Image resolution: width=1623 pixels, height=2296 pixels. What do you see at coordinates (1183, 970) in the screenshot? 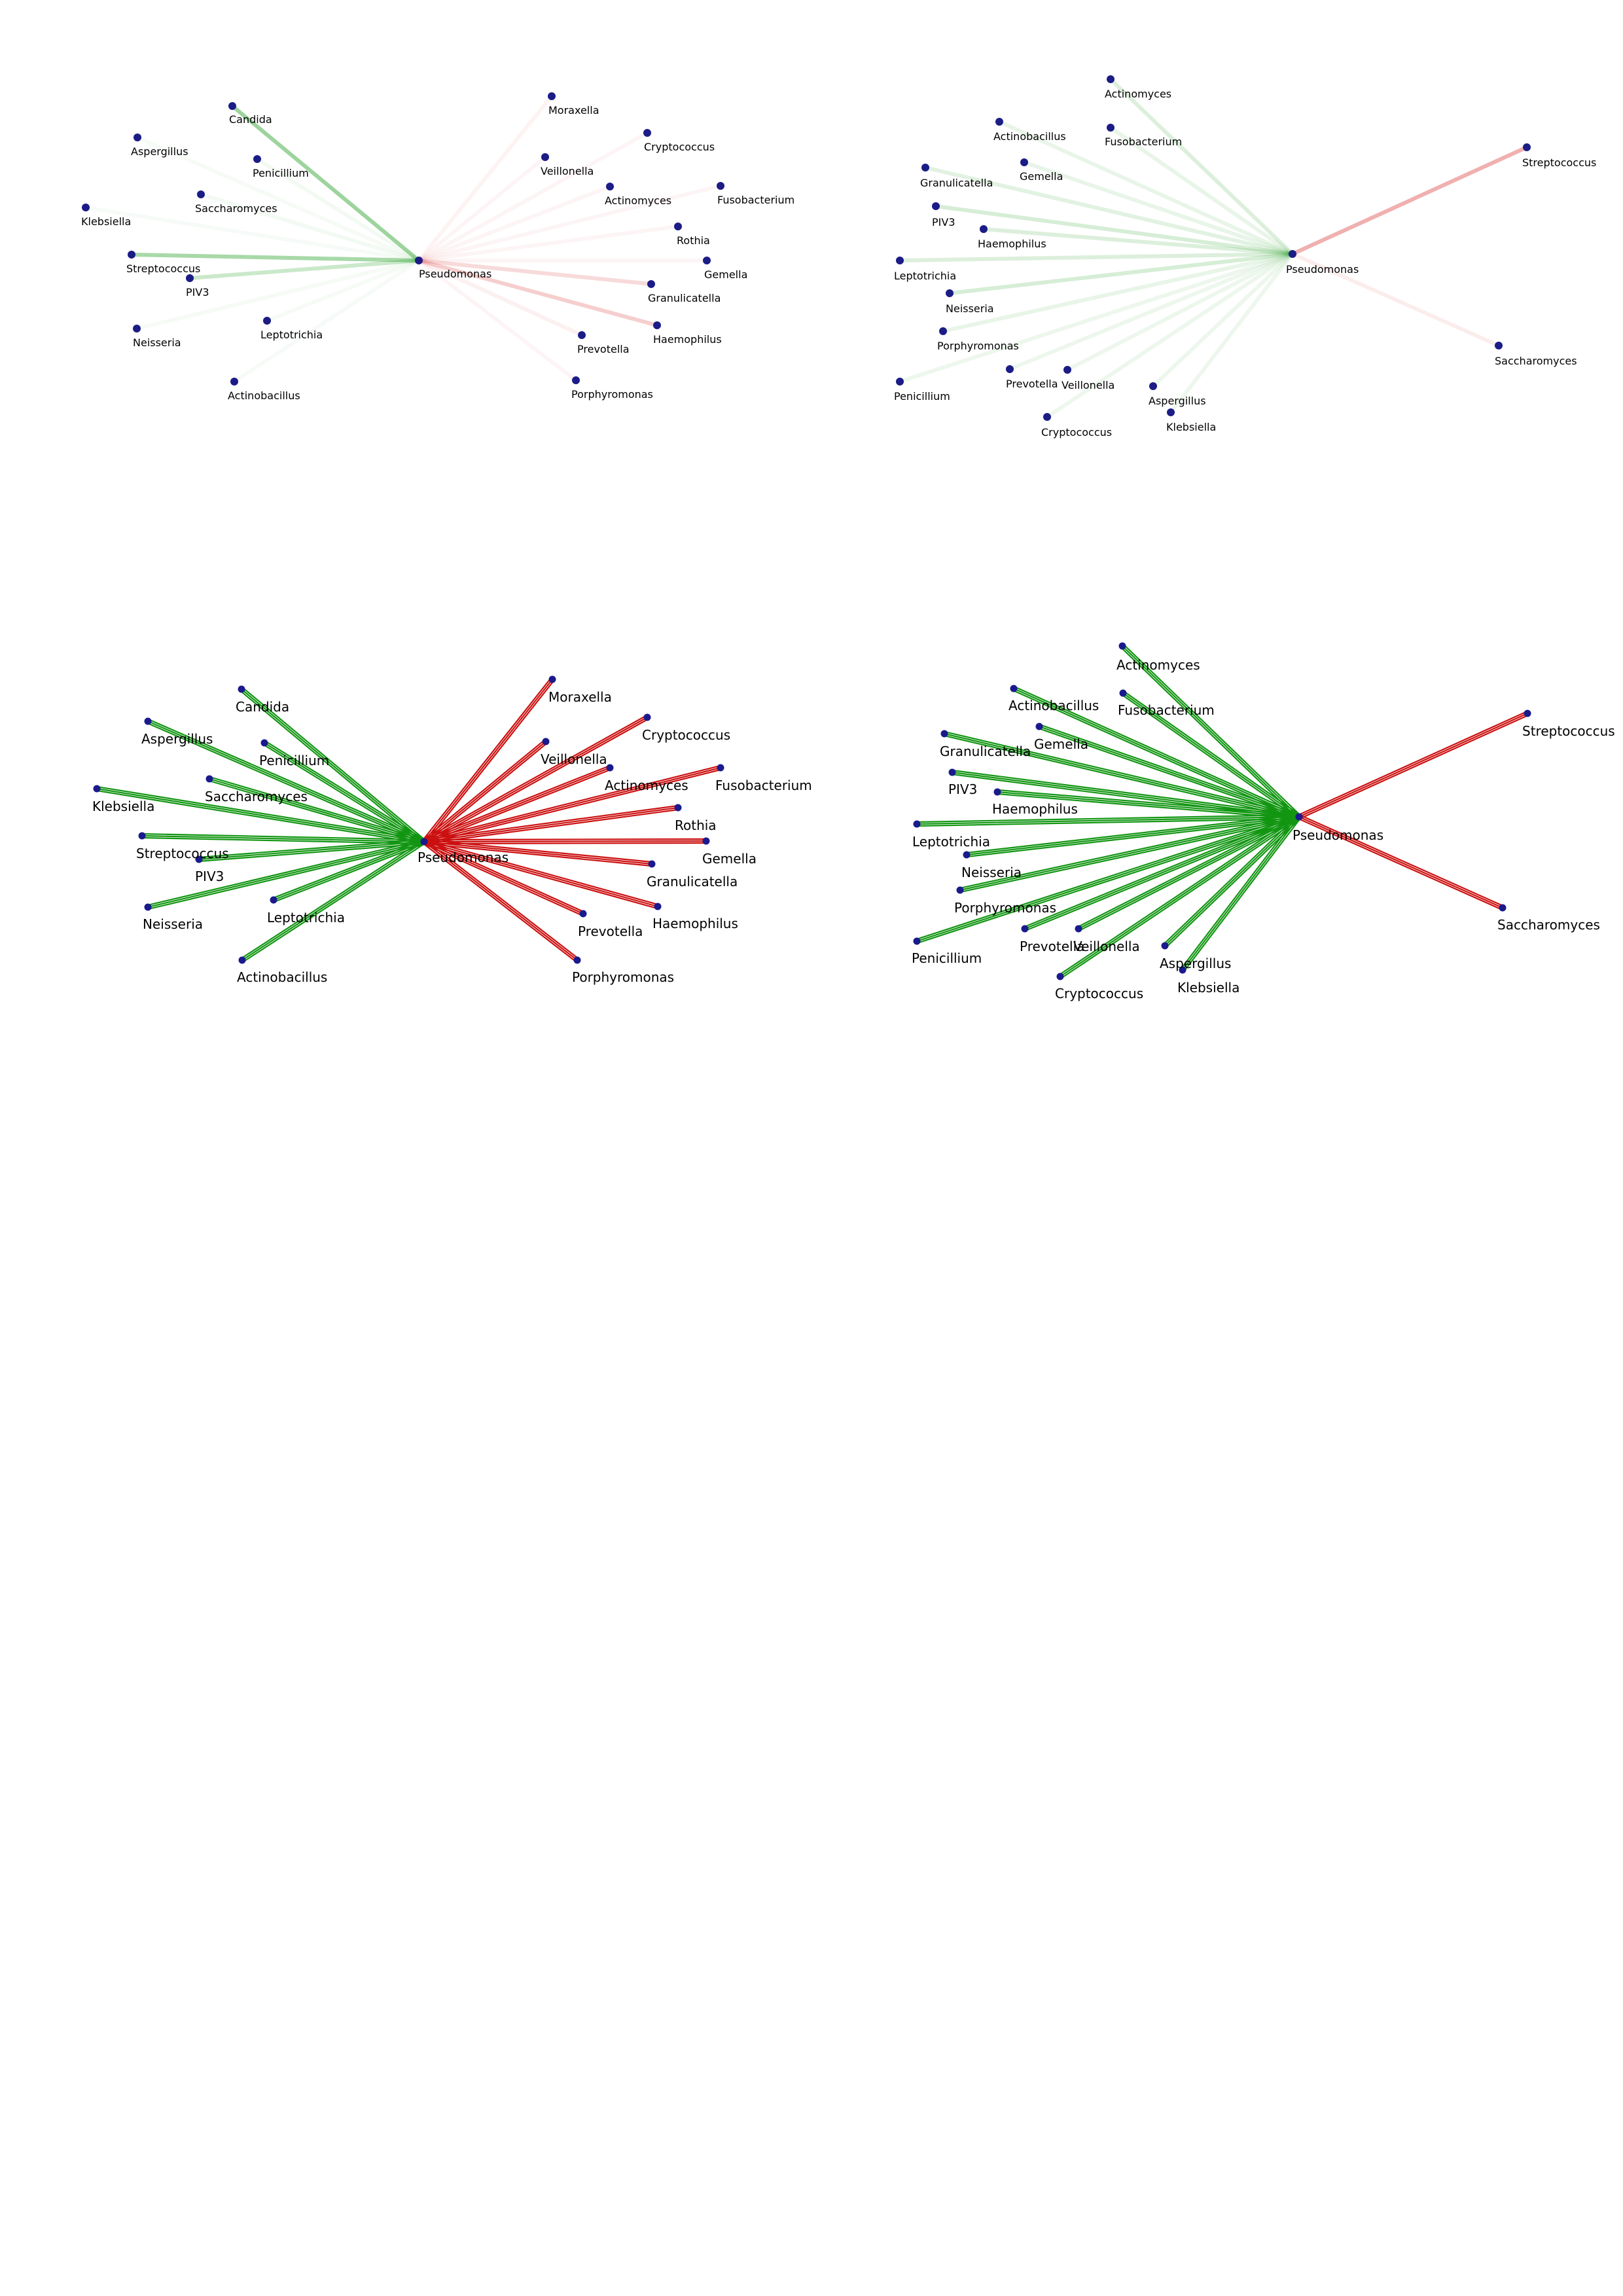
I see `node-klebsiella` at bounding box center [1183, 970].